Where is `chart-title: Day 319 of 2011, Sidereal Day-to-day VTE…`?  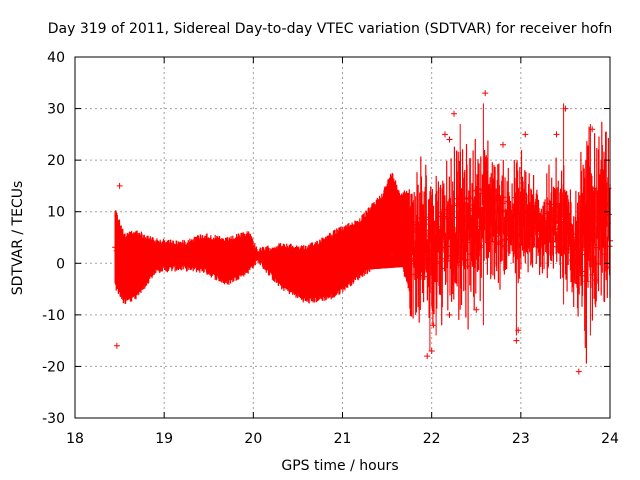 chart-title: Day 319 of 2011, Sidereal Day-to-day VTE… is located at coordinates (330, 29).